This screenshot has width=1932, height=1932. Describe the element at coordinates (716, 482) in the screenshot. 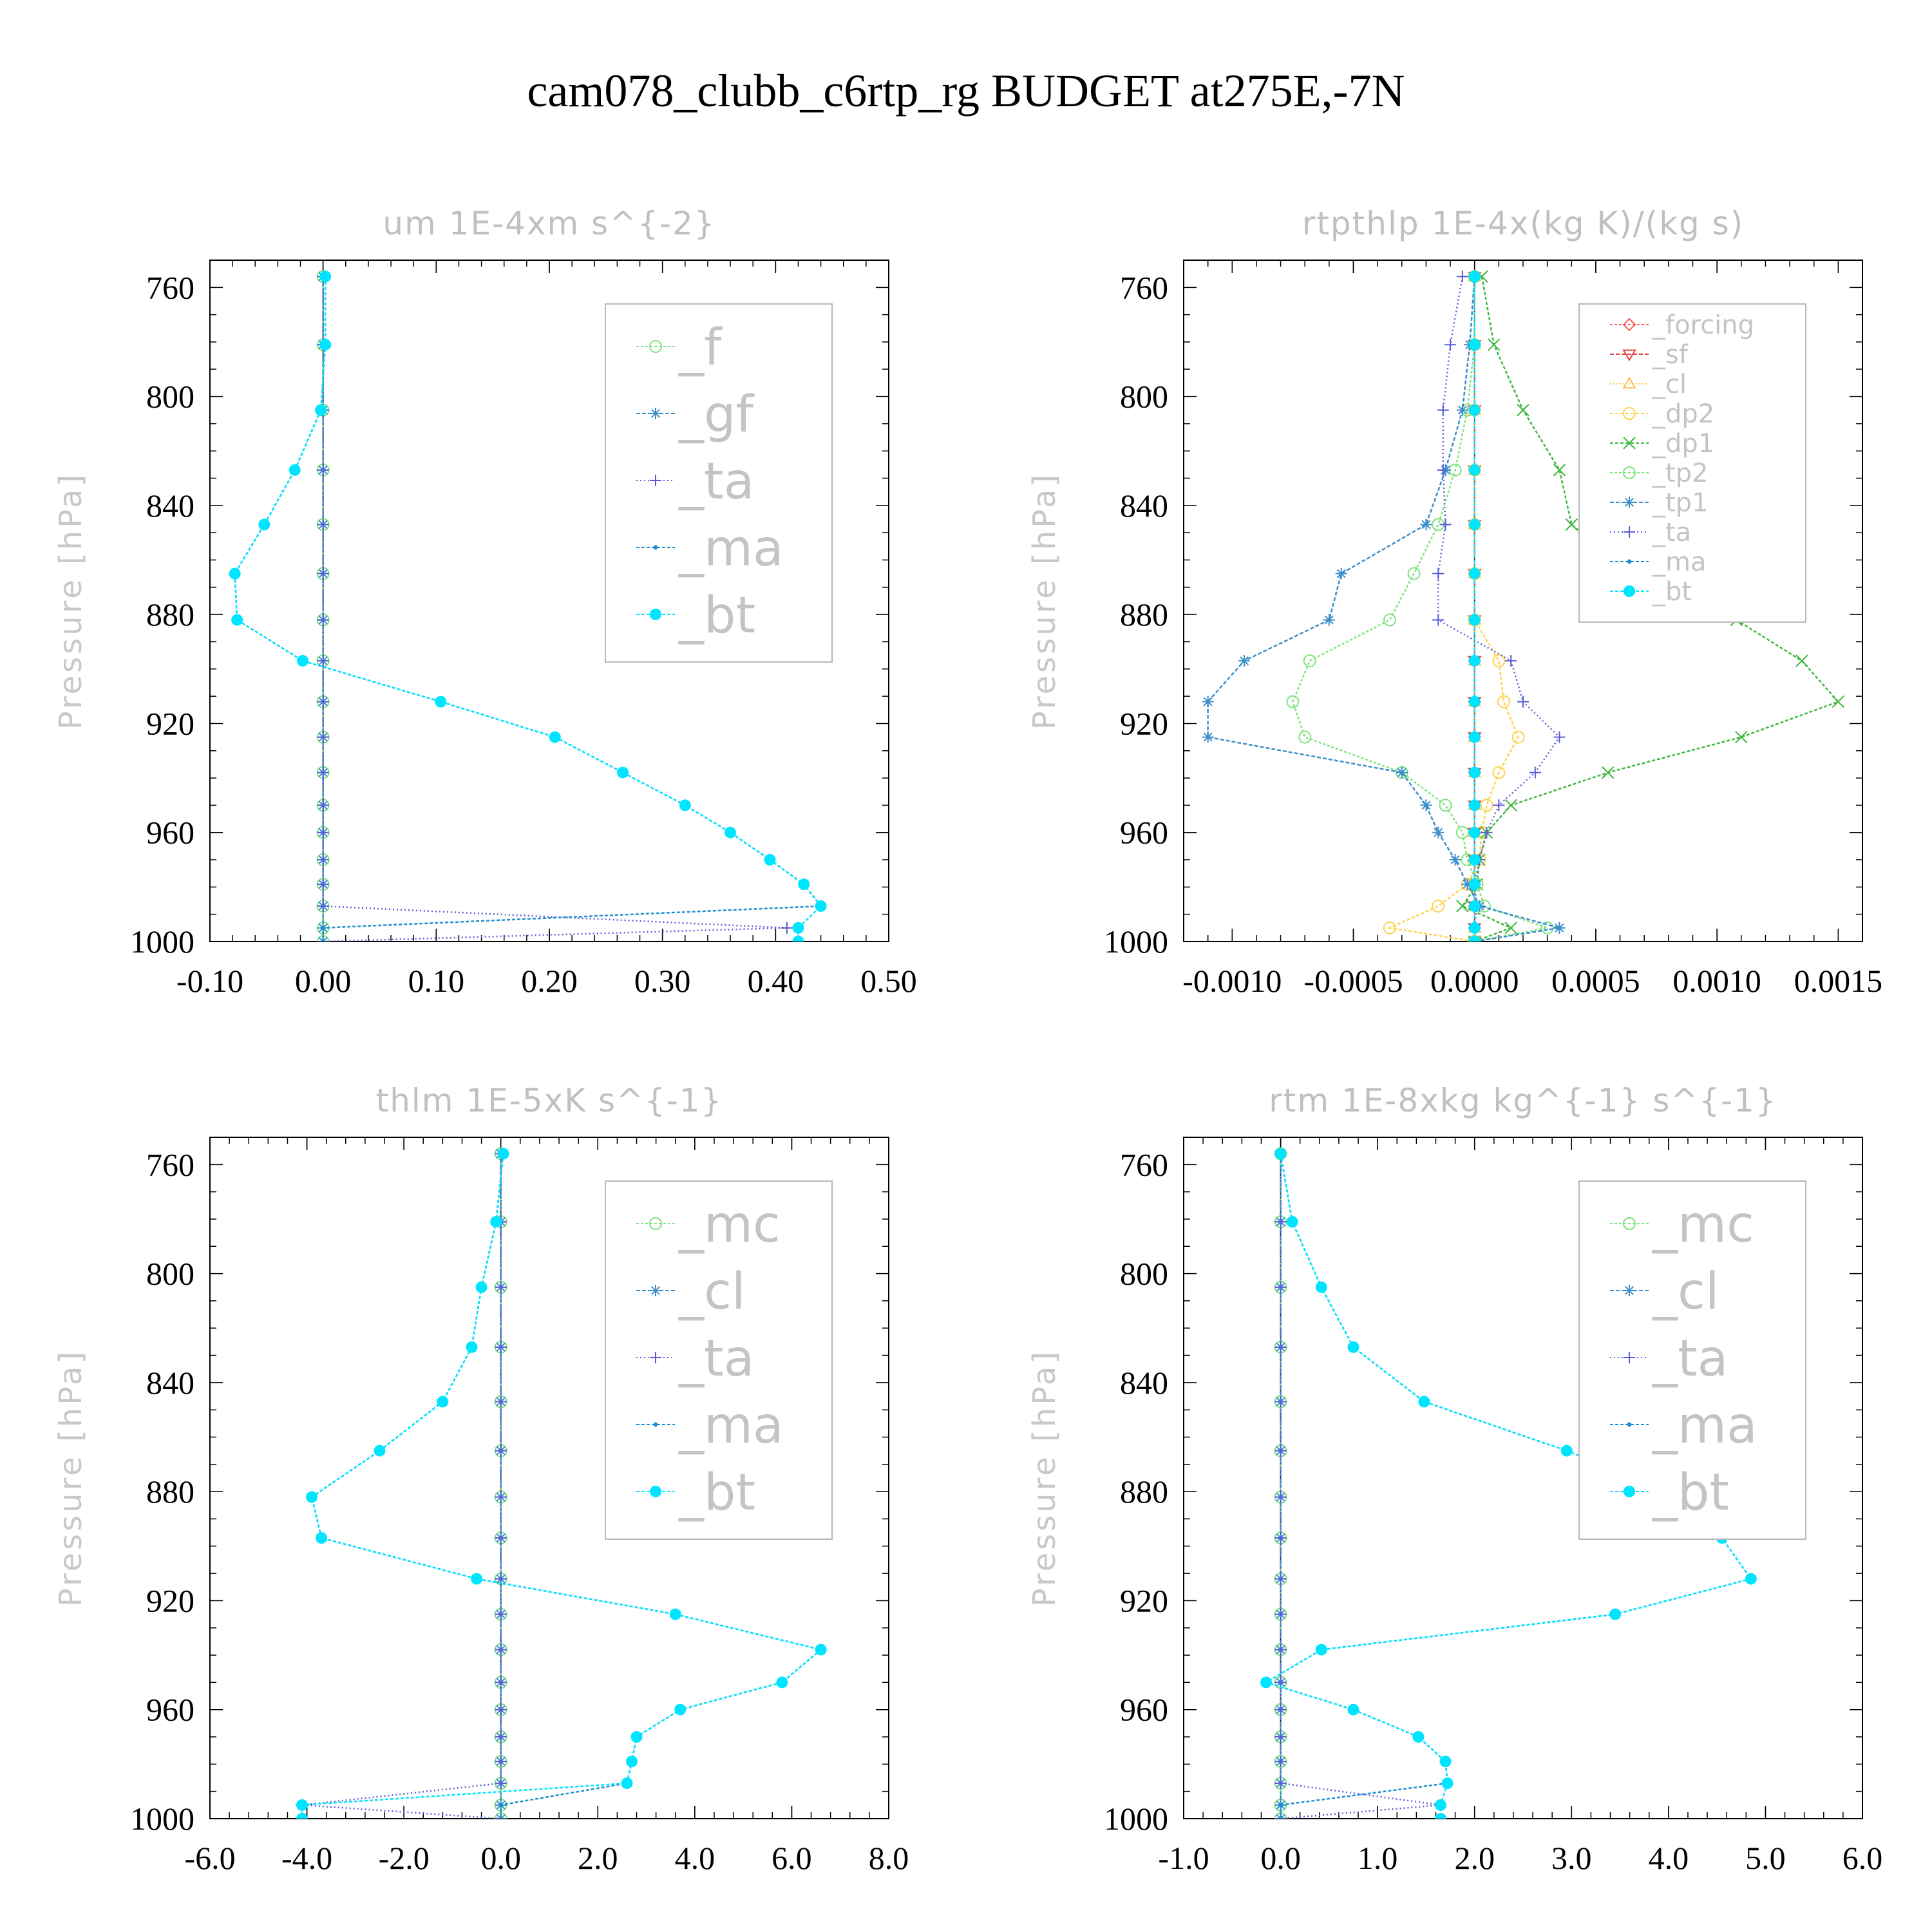

I see `legend-label: _ta` at that location.